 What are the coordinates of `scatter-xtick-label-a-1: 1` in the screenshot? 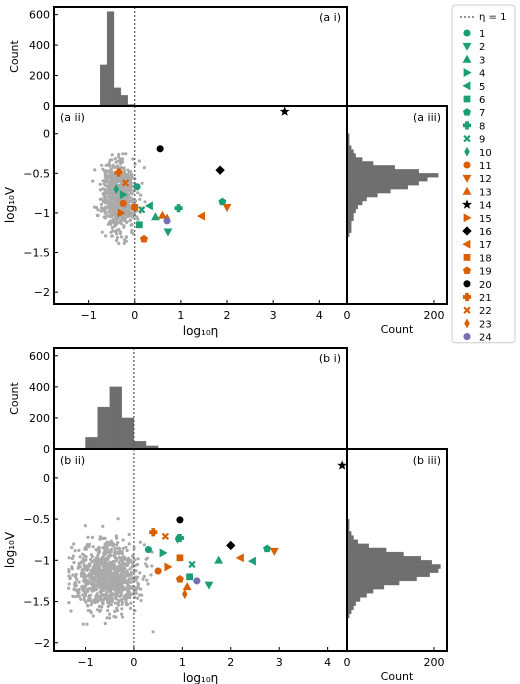 It's located at (180, 315).